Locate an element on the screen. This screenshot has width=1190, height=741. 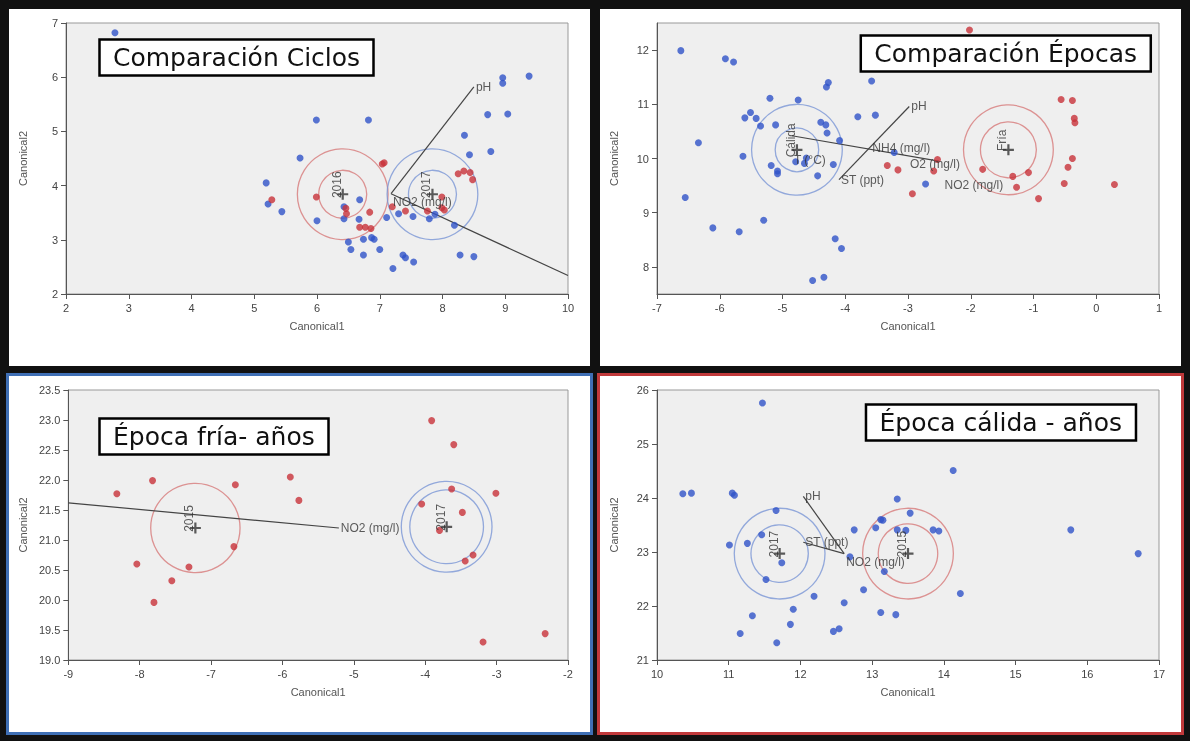
x-tick-label: -8 is located at coordinates (139, 673).